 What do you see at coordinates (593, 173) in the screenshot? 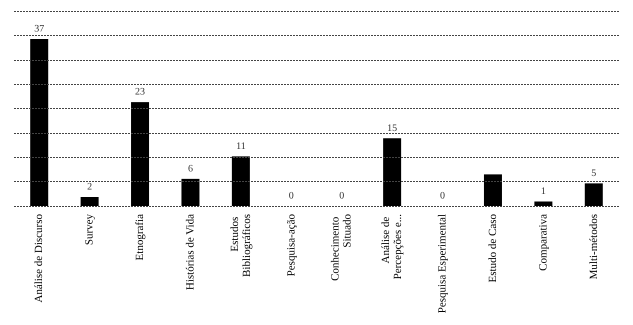
I see `data-label: 5` at bounding box center [593, 173].